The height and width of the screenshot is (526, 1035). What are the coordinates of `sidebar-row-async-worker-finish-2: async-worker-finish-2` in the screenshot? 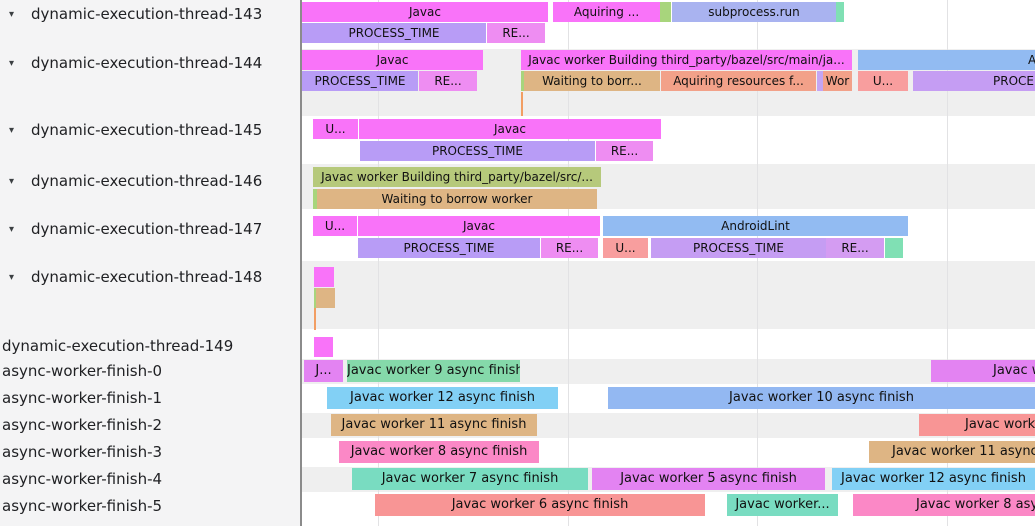 It's located at (151, 425).